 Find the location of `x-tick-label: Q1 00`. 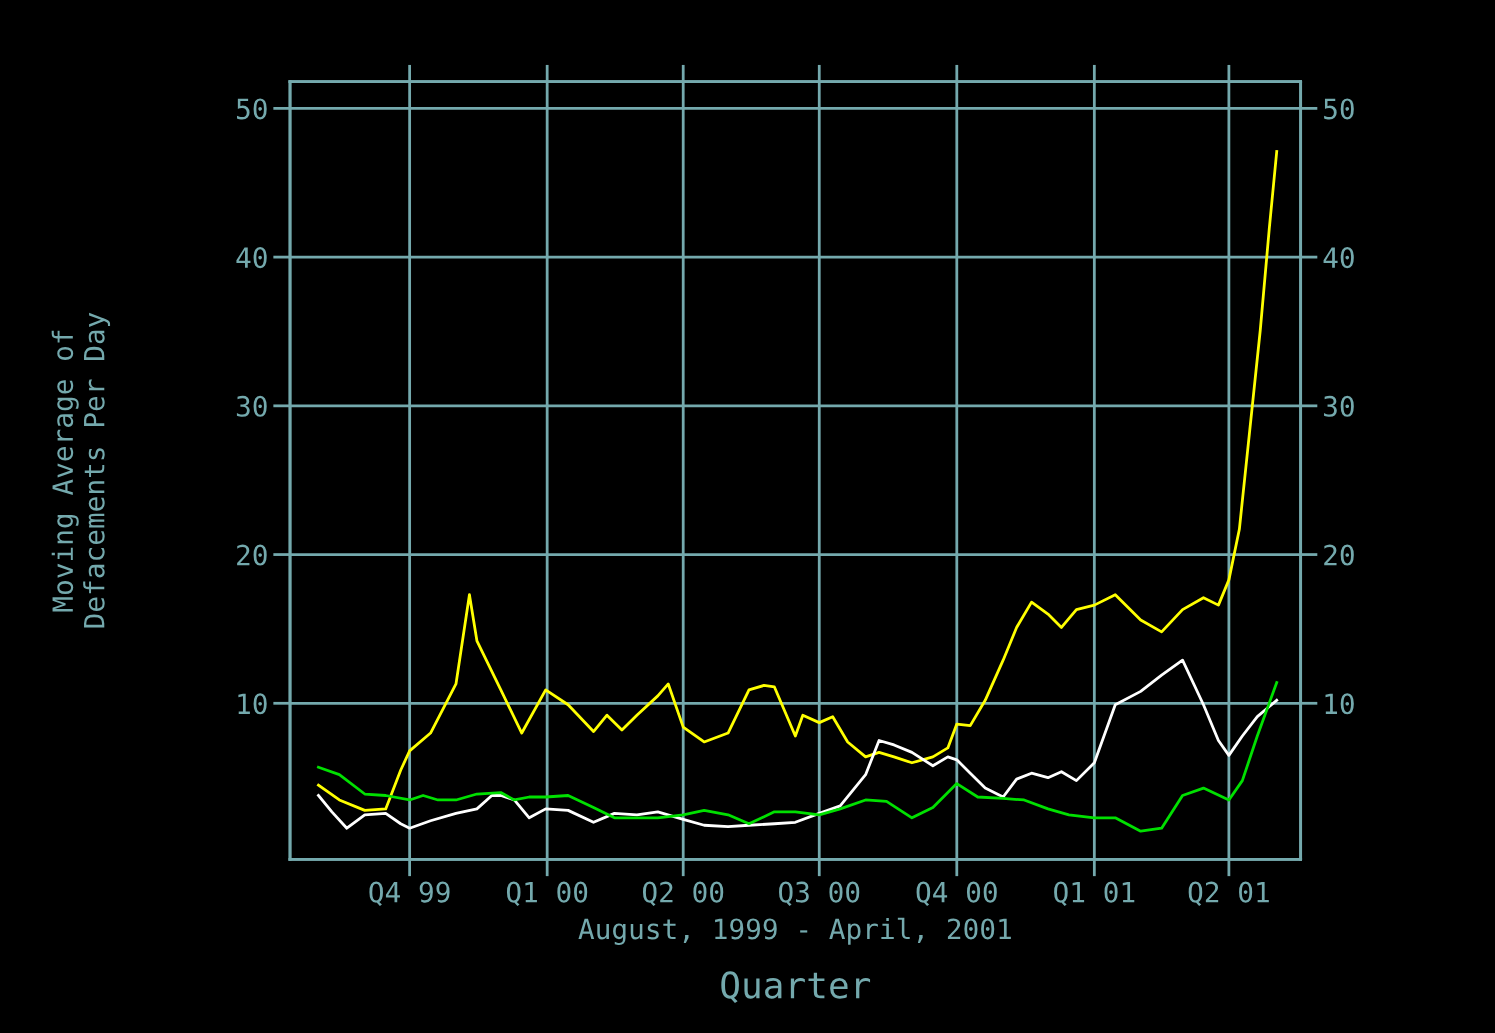

x-tick-label: Q1 00 is located at coordinates (547, 893).